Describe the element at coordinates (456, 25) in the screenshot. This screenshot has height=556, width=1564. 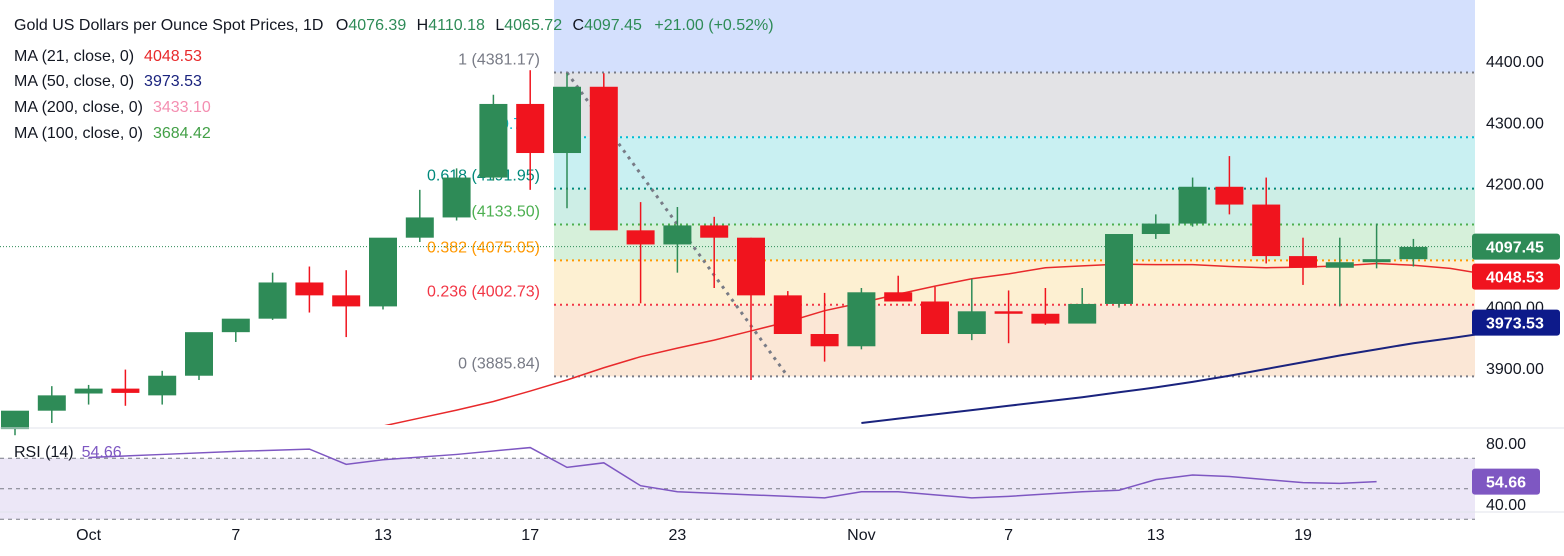
I see `high-value: 4110.18` at that location.